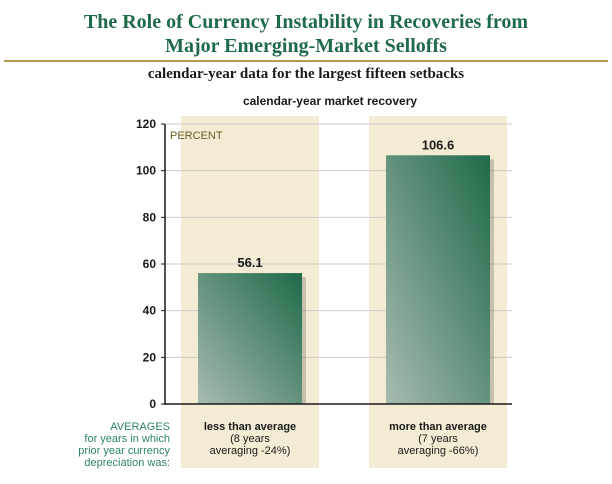 This screenshot has height=484, width=612. I want to click on plot-title: calendar-year market recovery, so click(330, 101).